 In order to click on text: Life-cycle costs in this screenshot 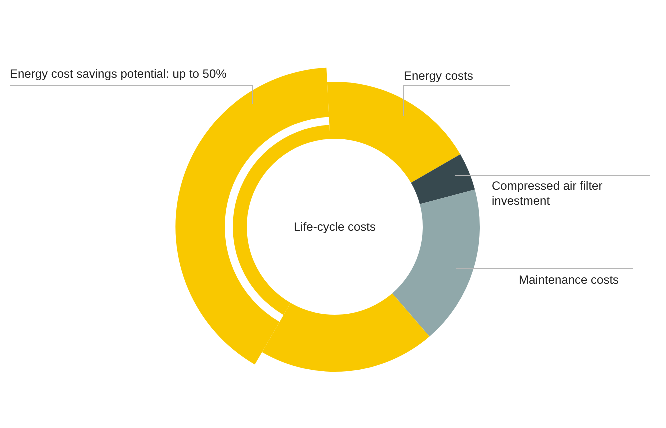, I will do `click(335, 227)`.